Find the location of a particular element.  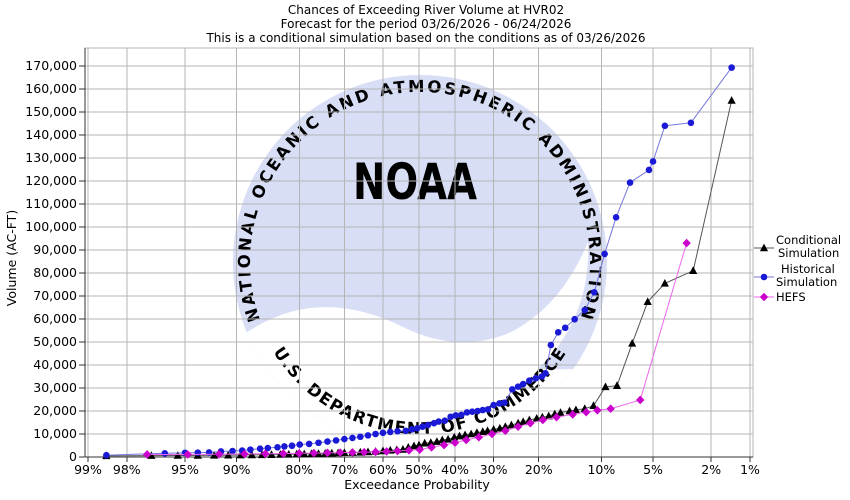

x-tick-label: 40% is located at coordinates (455, 469).